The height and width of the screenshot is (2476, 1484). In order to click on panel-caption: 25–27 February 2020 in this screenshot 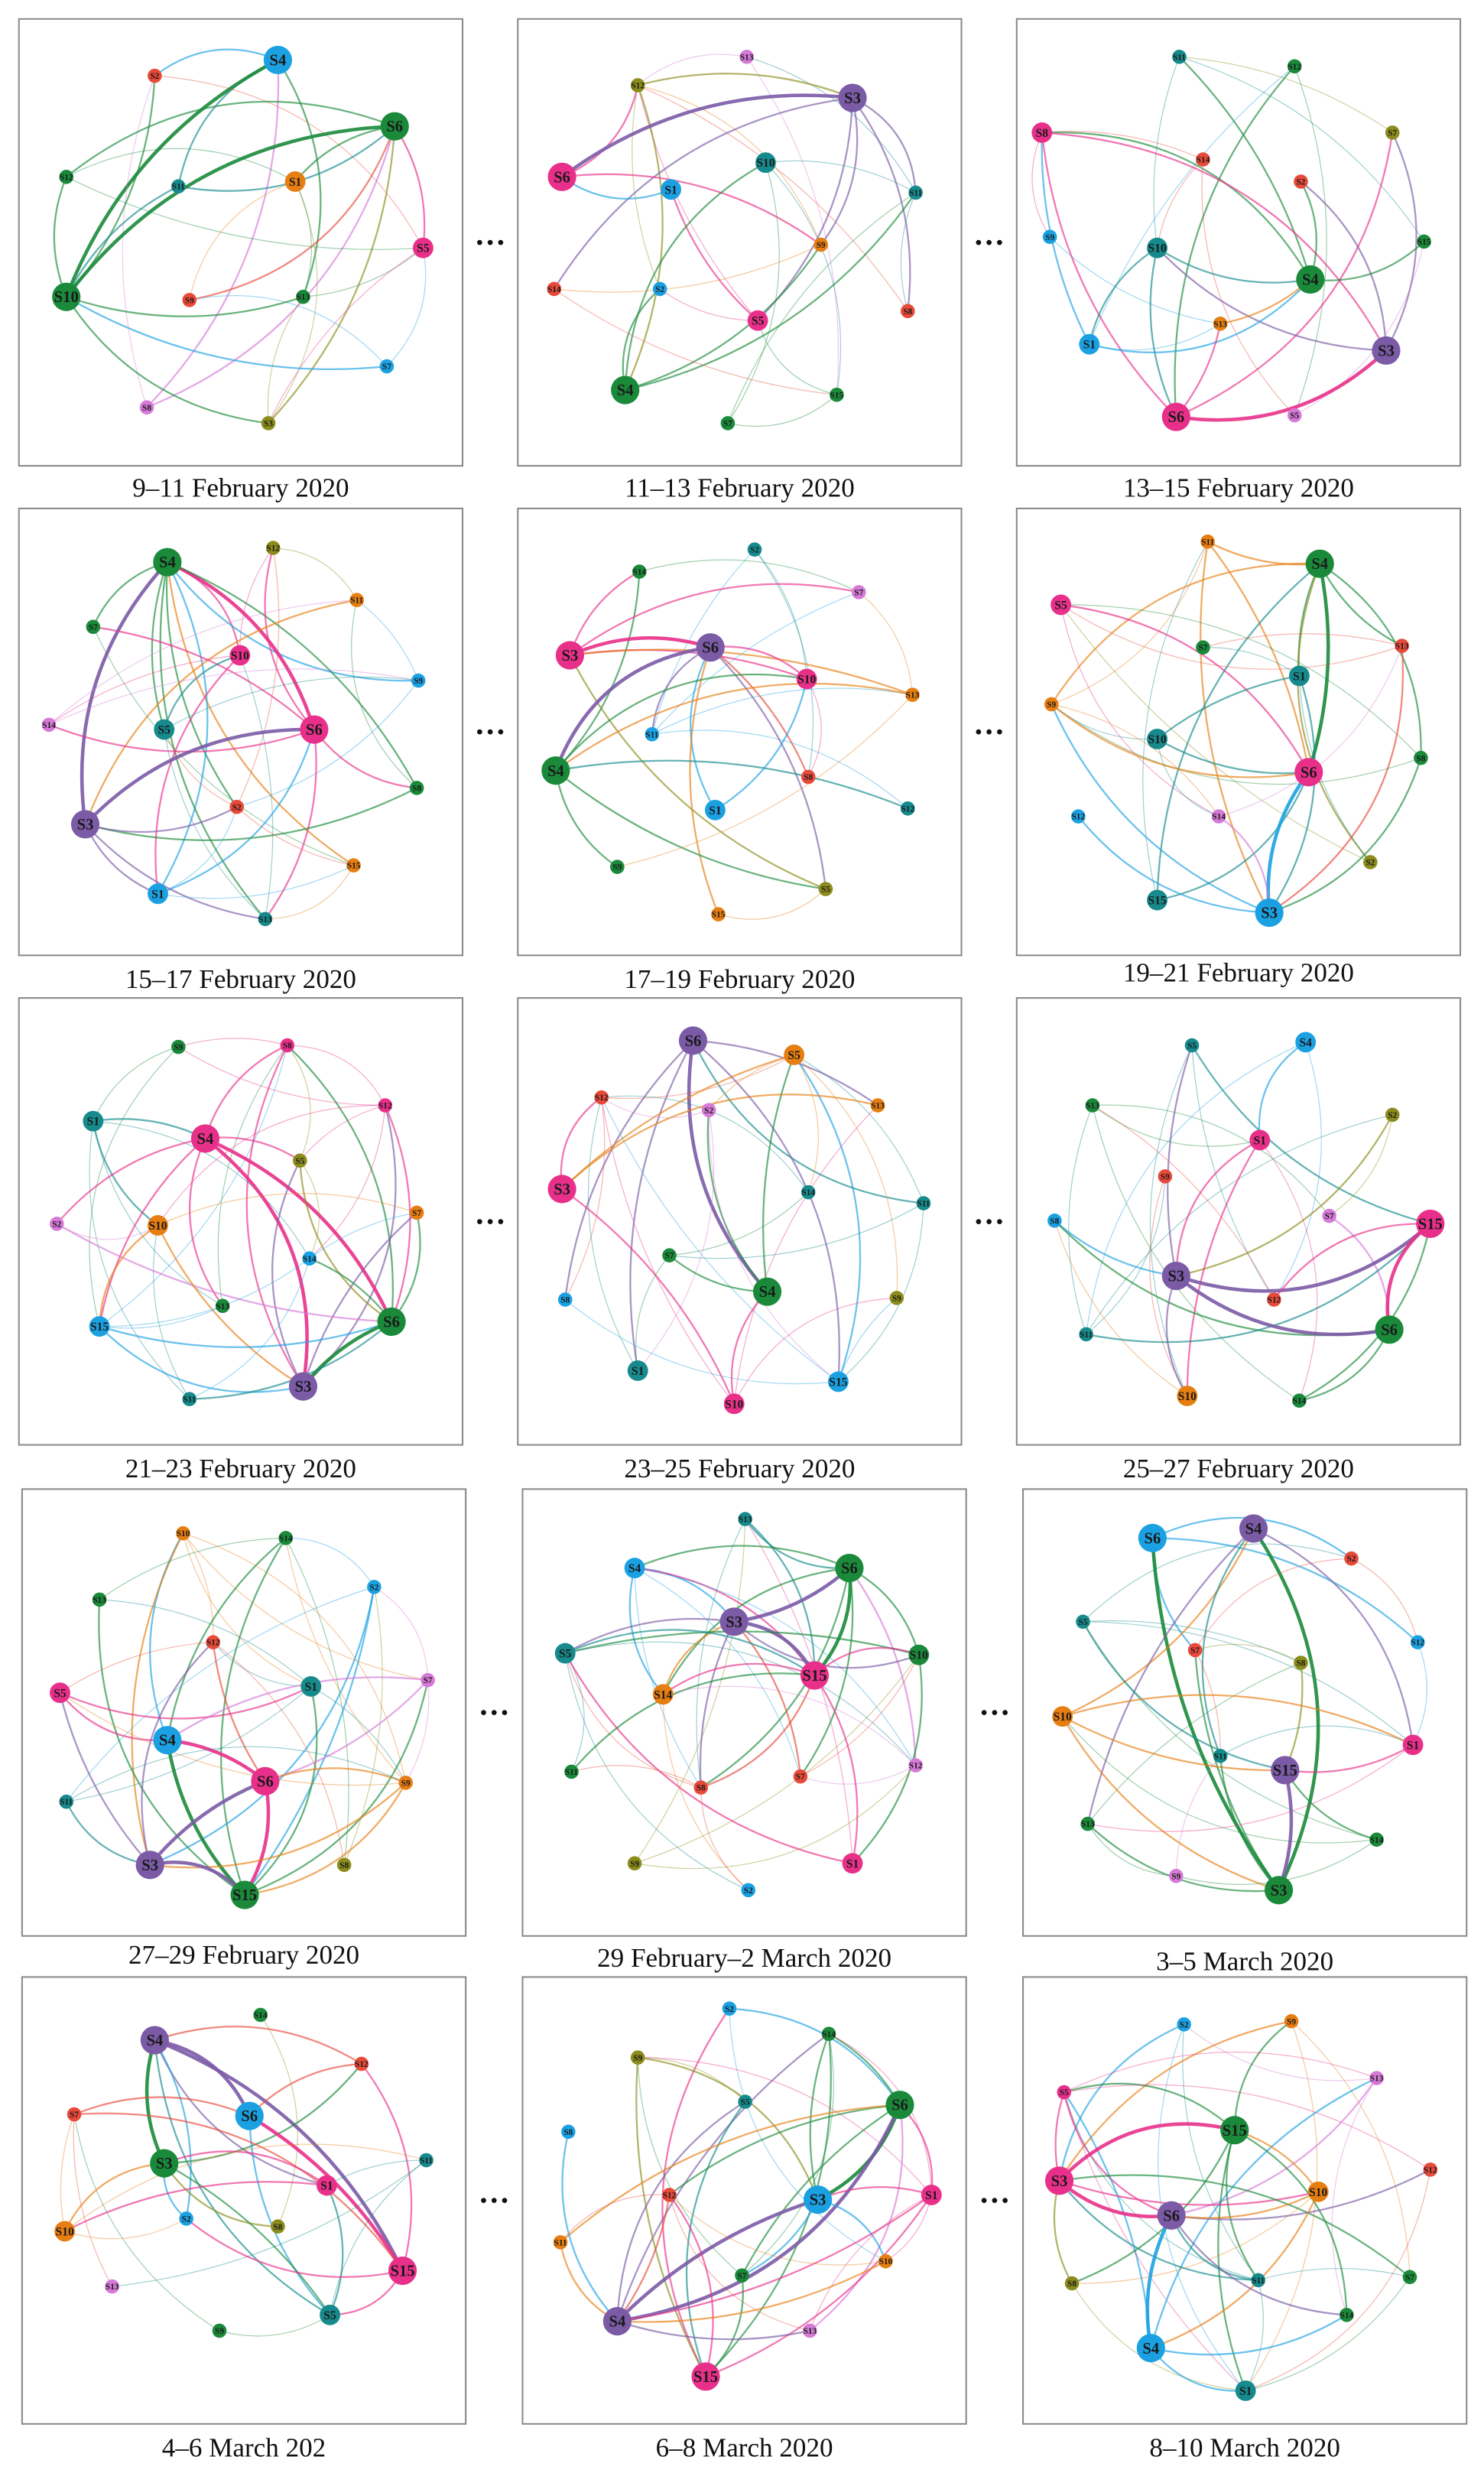, I will do `click(1238, 1468)`.